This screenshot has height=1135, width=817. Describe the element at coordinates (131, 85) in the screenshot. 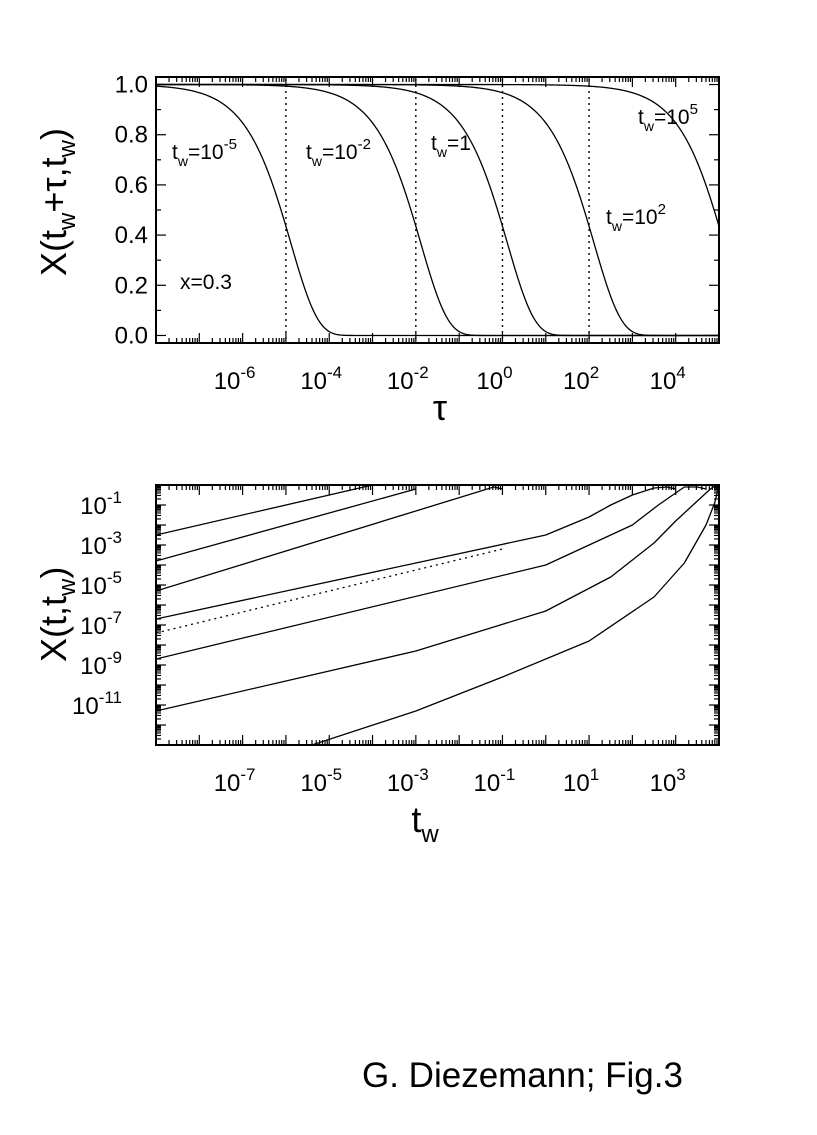

I see `y-tick-label: 1.0` at that location.